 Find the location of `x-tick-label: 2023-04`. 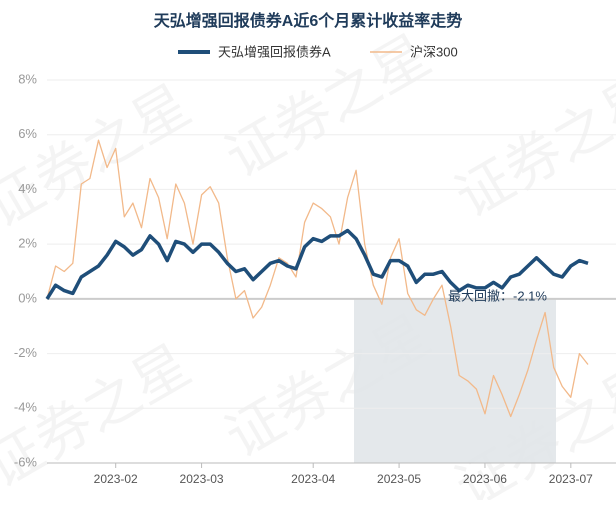

x-tick-label: 2023-04 is located at coordinates (313, 479).